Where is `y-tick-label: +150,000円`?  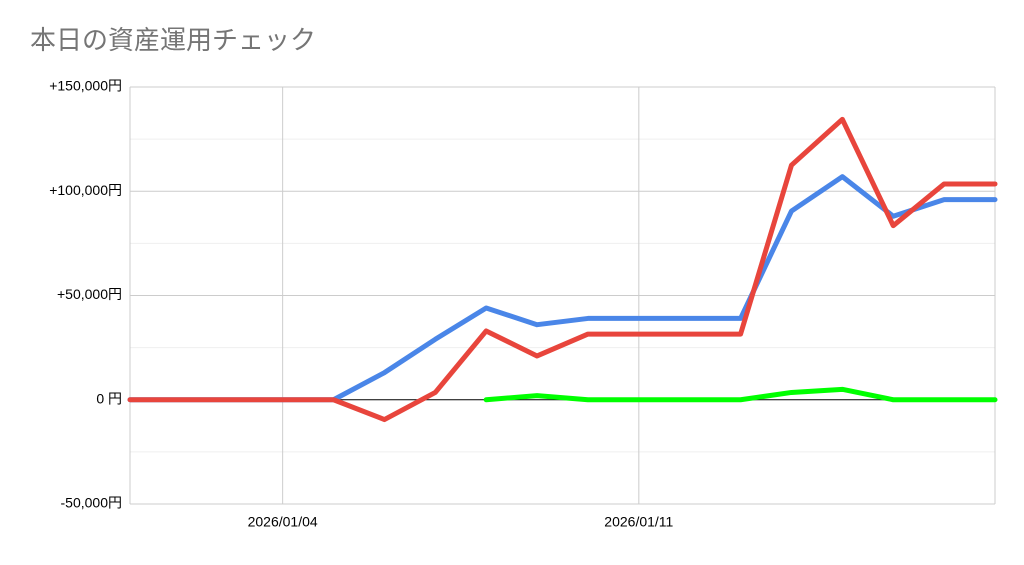
y-tick-label: +150,000円 is located at coordinates (85, 86).